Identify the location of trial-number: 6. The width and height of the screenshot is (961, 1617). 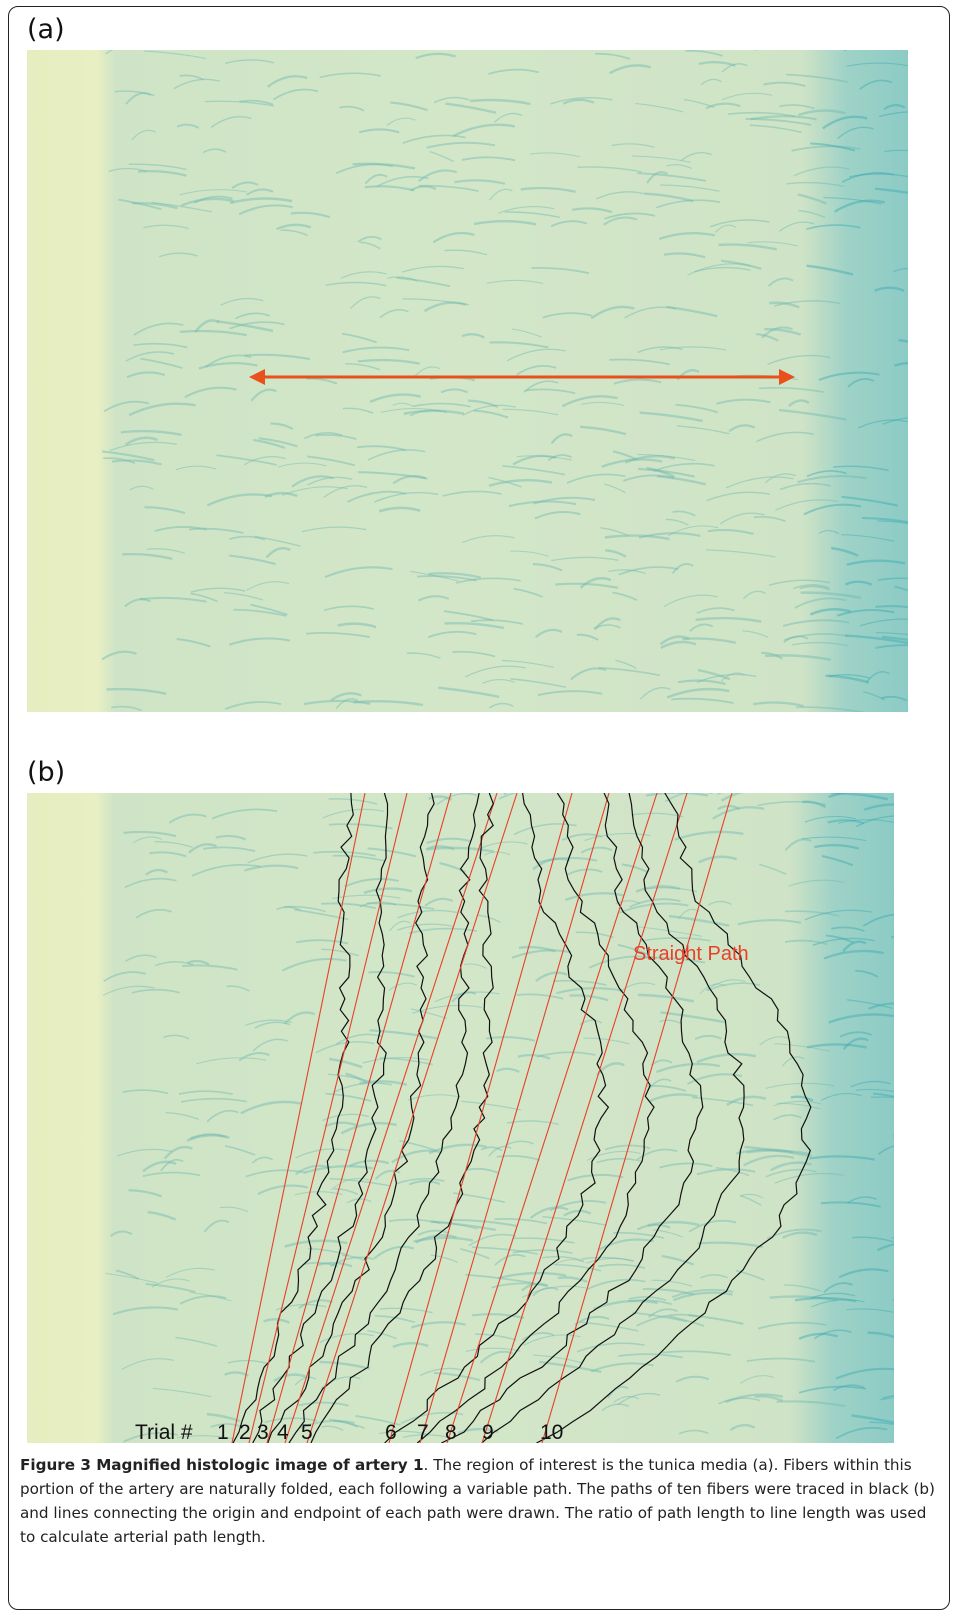
(391, 1432).